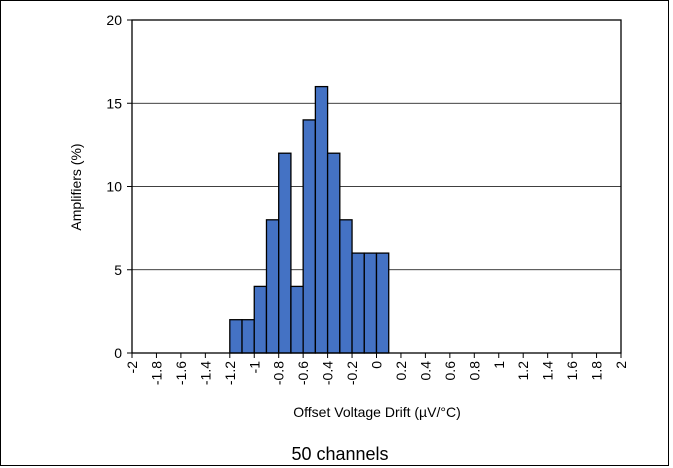 The width and height of the screenshot is (673, 468). I want to click on x-tick-label: 2, so click(621, 365).